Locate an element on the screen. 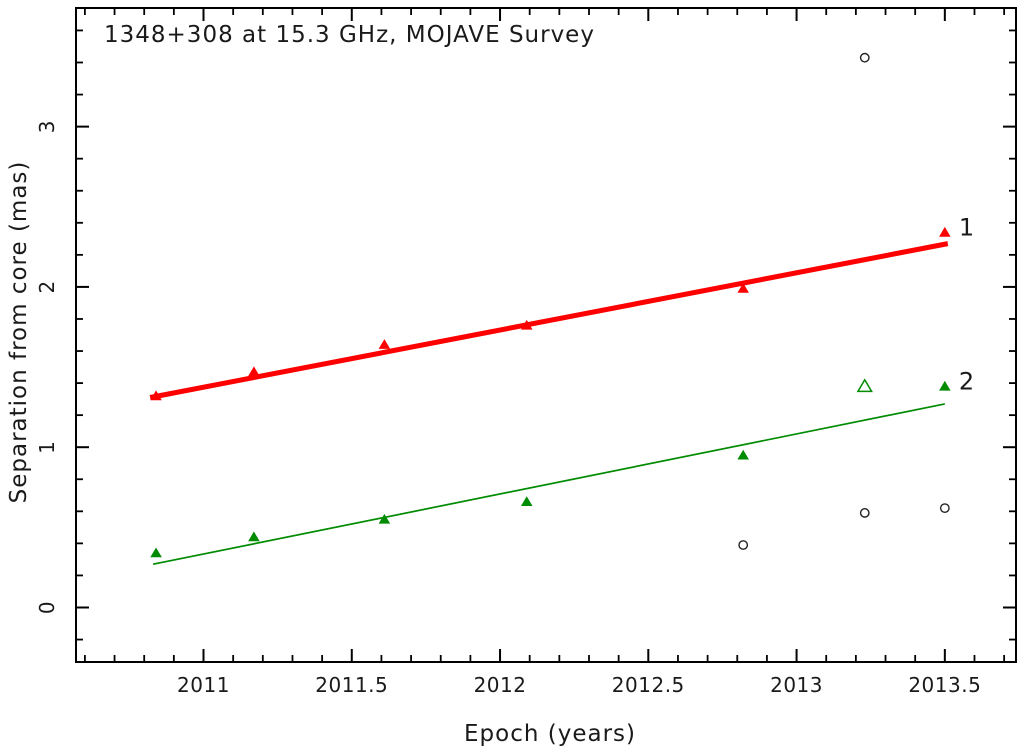 Image resolution: width=1027 pixels, height=750 pixels. y-axis-tick-label: 0 is located at coordinates (47, 607).